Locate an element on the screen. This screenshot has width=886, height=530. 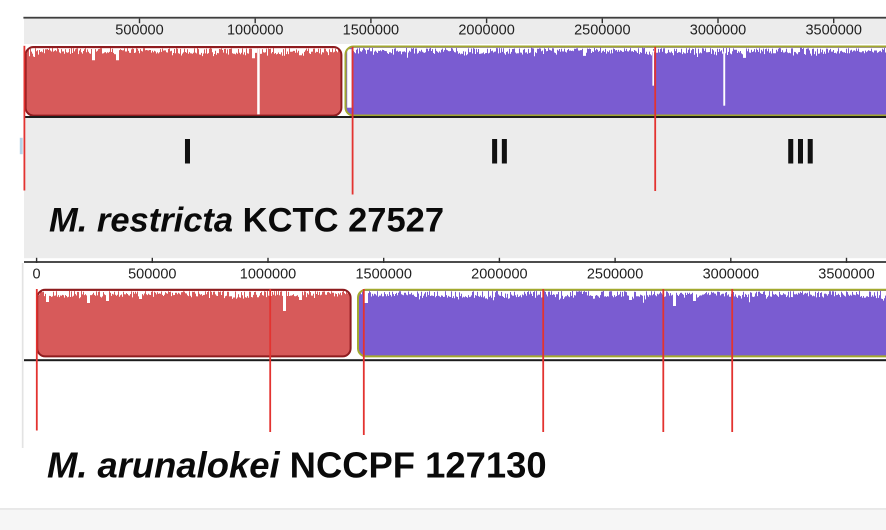
svg-text: 0 is located at coordinates (37, 274).